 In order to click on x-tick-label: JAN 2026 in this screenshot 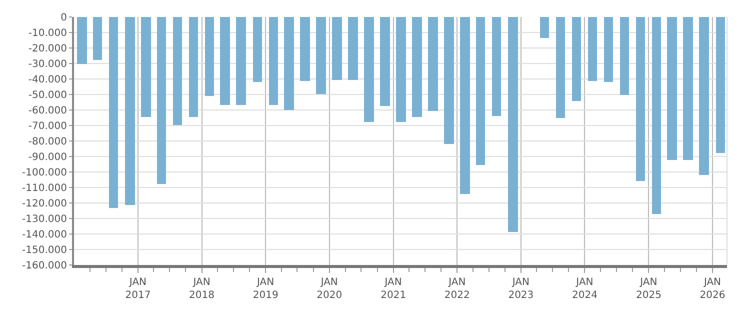, I will do `click(713, 289)`.